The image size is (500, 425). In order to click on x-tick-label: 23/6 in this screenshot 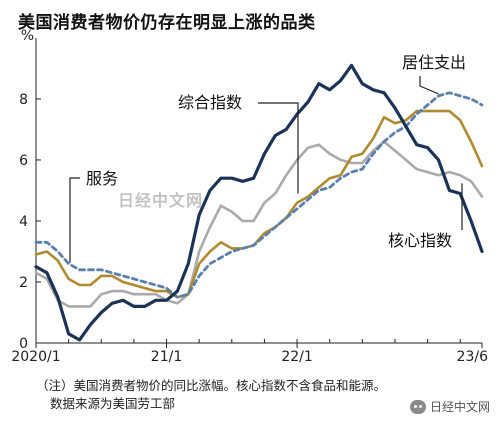, I will do `click(473, 357)`.